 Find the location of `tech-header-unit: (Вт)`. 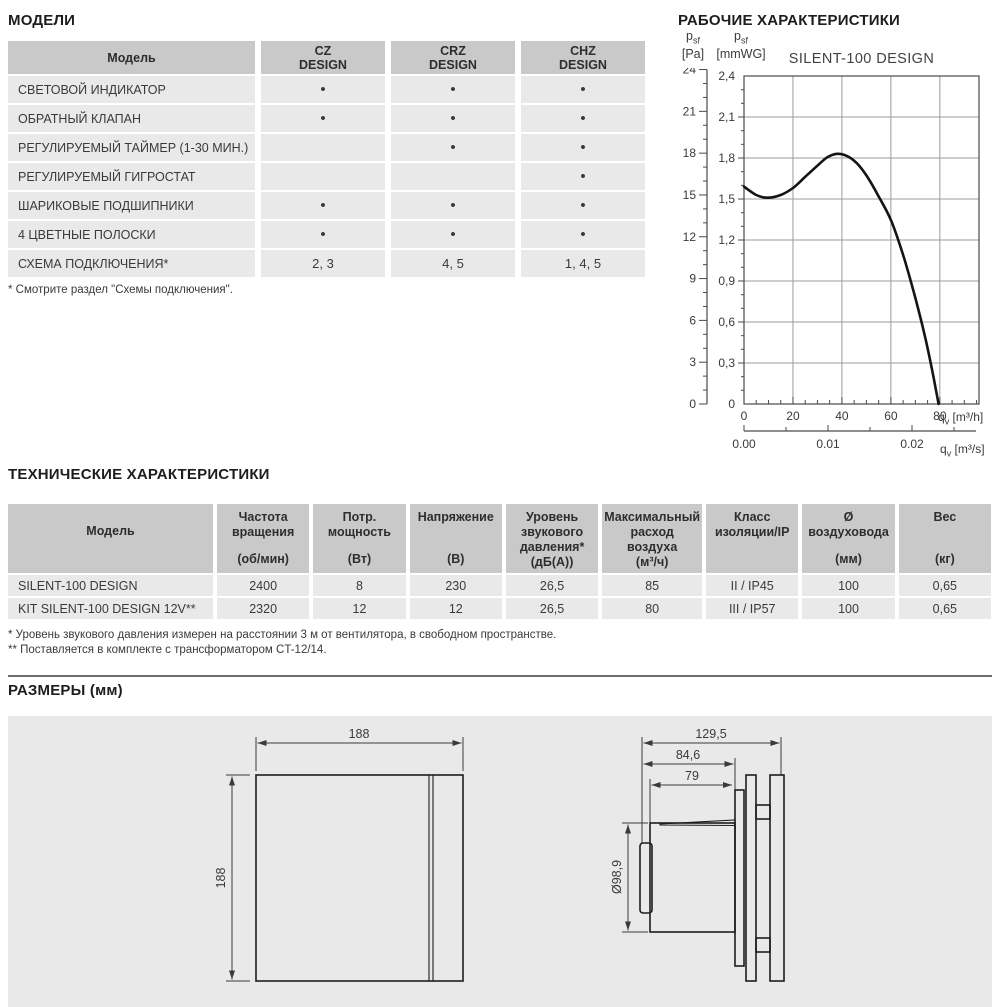

tech-header-unit: (Вт) is located at coordinates (359, 559).